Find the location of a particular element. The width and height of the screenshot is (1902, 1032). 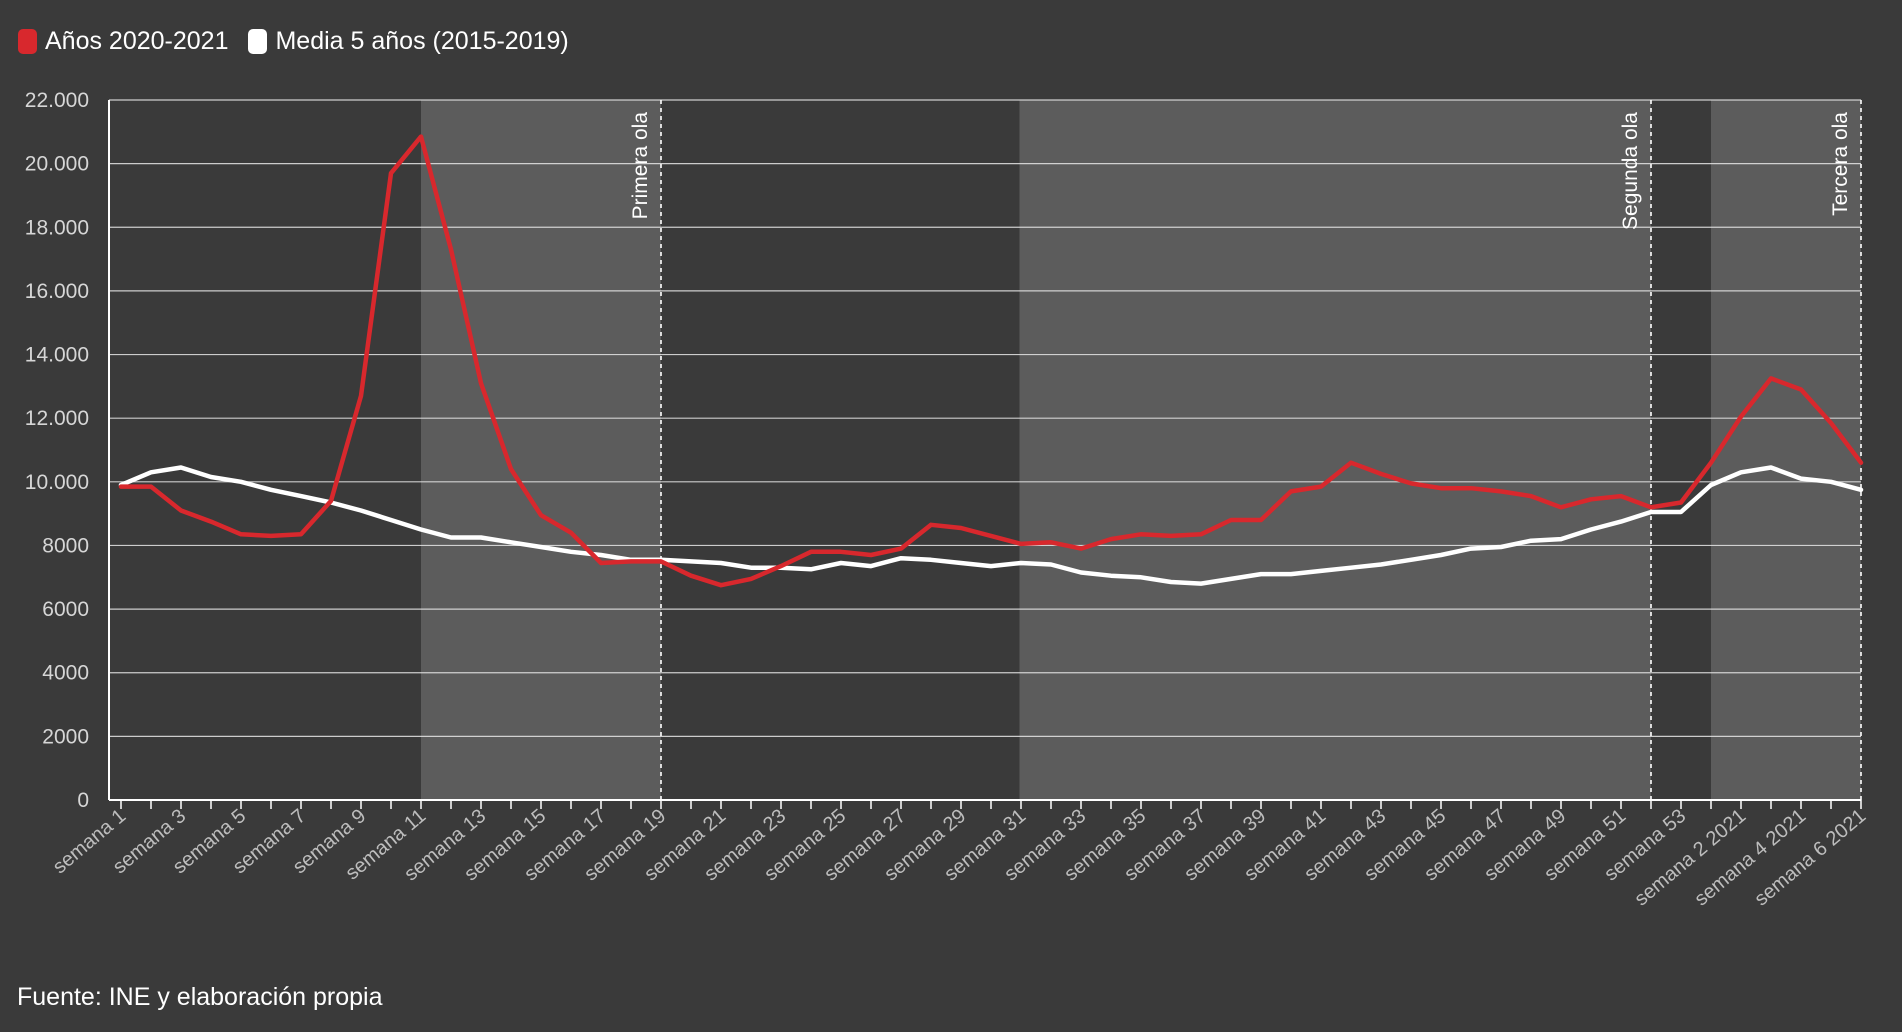

y-tick-label: 22.000 is located at coordinates (57, 100).